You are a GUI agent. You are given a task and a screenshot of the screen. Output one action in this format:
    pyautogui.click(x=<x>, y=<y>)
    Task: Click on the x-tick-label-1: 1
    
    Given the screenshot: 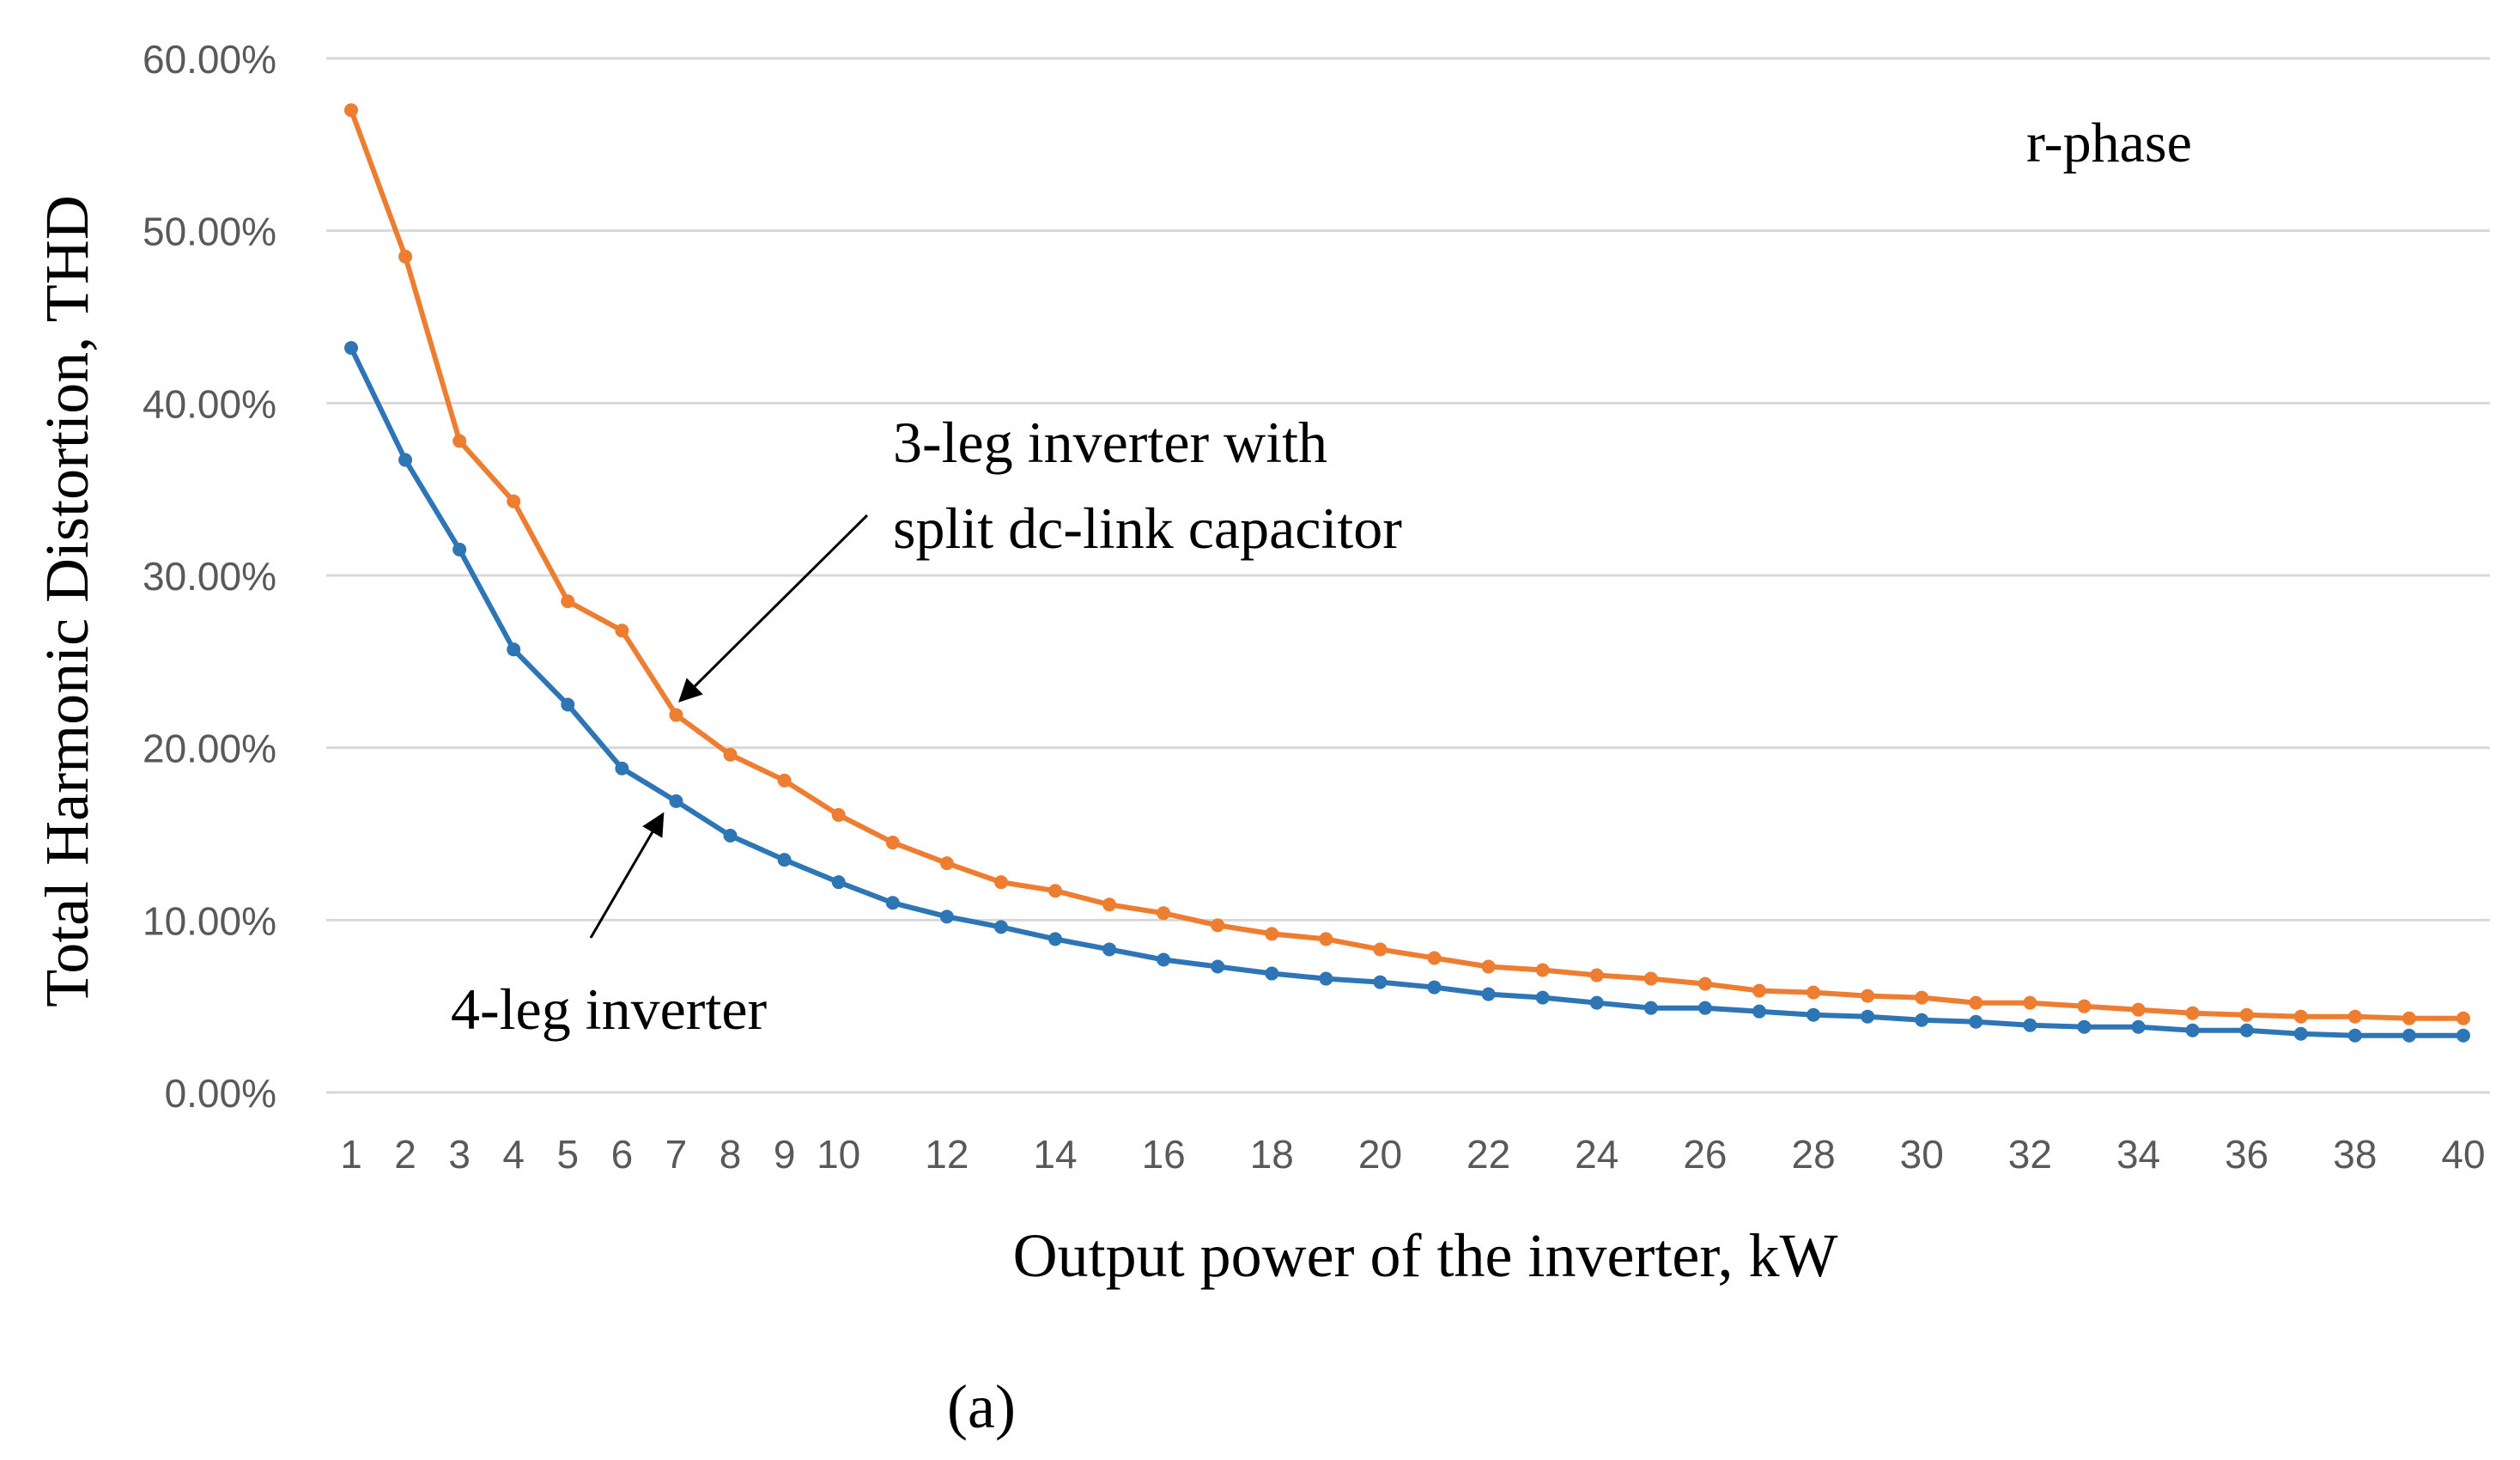 What is the action you would take?
    pyautogui.click(x=351, y=1154)
    